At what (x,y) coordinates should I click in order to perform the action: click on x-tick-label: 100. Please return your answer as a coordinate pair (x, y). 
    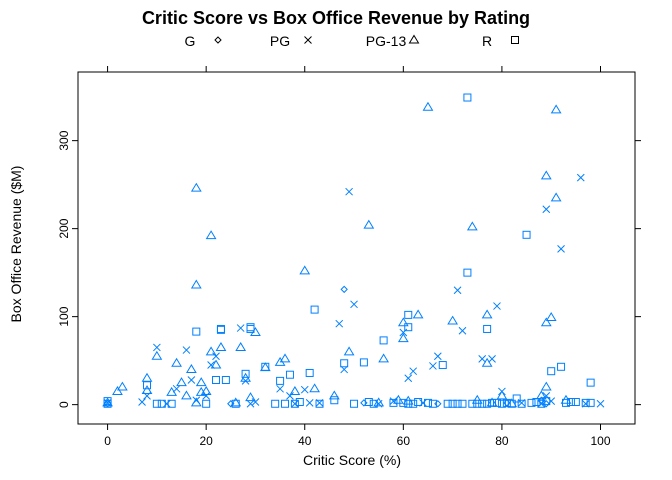
    Looking at the image, I should click on (600, 441).